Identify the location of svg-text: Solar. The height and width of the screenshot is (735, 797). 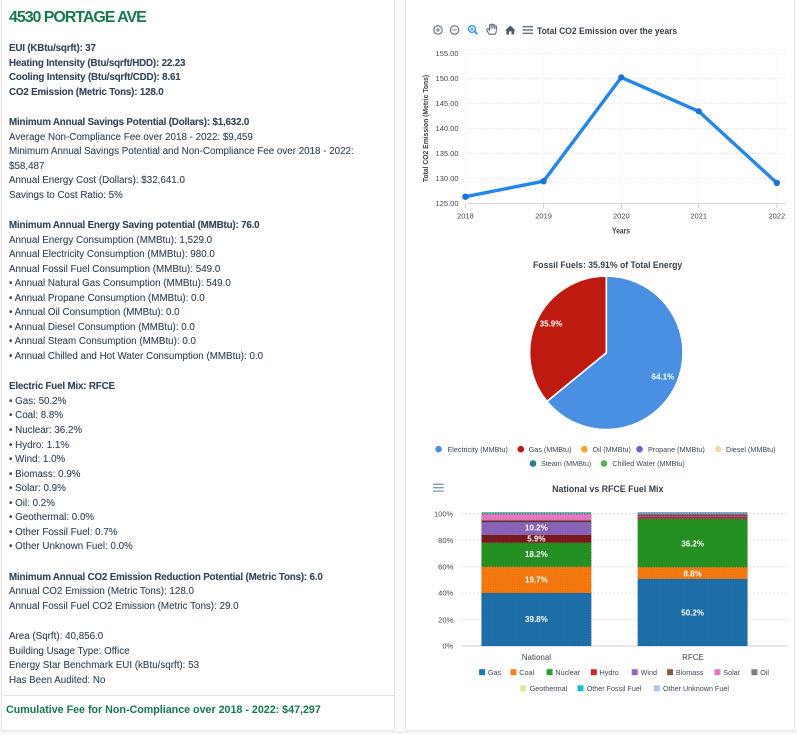
(731, 672).